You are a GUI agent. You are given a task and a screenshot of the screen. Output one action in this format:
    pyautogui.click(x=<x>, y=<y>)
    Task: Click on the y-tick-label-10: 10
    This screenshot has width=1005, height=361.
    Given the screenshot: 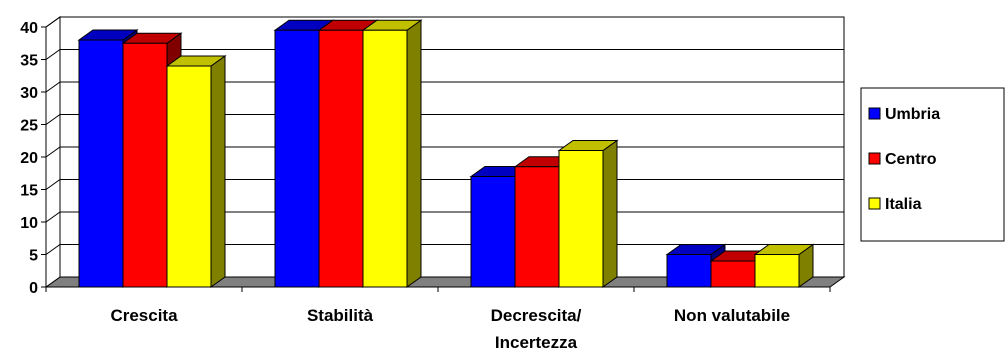 What is the action you would take?
    pyautogui.click(x=29, y=223)
    